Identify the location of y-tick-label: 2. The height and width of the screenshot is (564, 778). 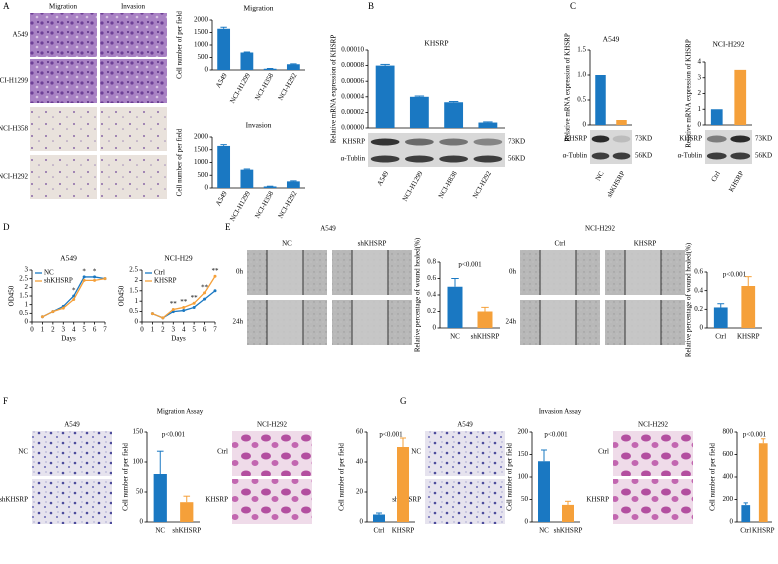
(27, 287).